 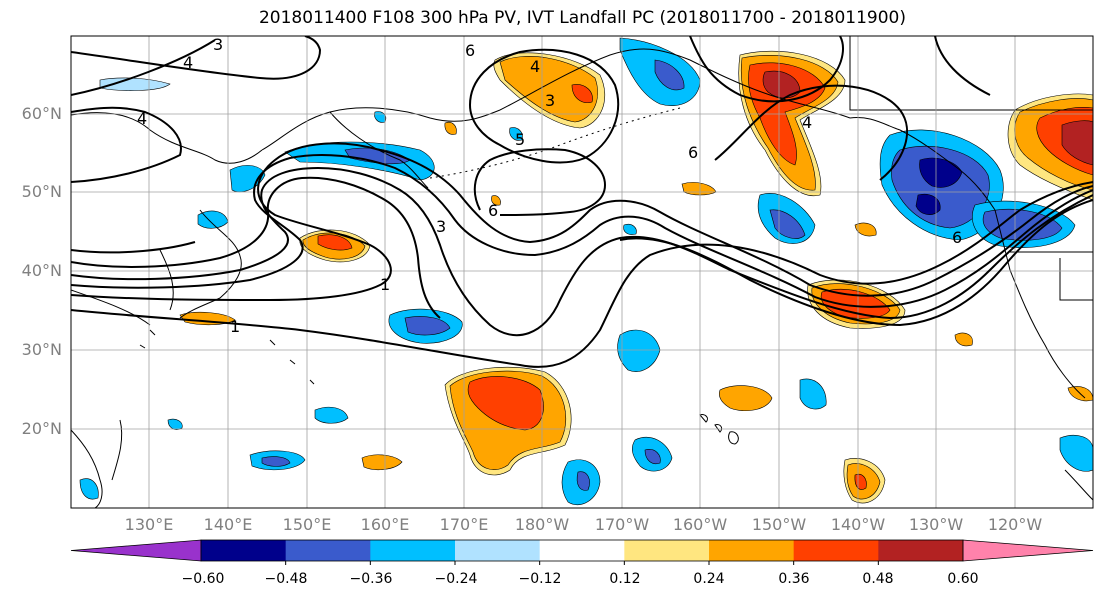 What do you see at coordinates (963, 579) in the screenshot?
I see `colorbar-tick-label: 0.60` at bounding box center [963, 579].